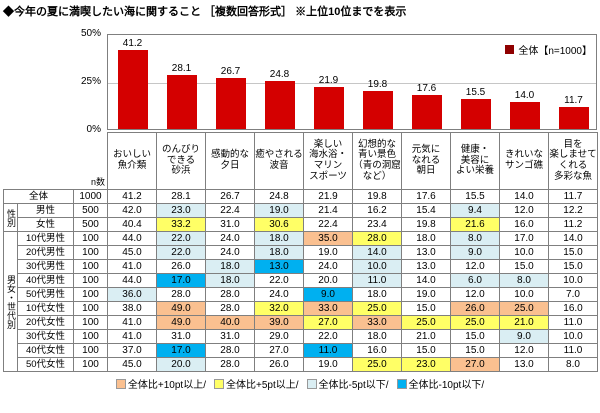 This screenshot has height=413, width=600. What do you see at coordinates (426, 161) in the screenshot?
I see `column-header: 元気に なれる 朝日` at bounding box center [426, 161].